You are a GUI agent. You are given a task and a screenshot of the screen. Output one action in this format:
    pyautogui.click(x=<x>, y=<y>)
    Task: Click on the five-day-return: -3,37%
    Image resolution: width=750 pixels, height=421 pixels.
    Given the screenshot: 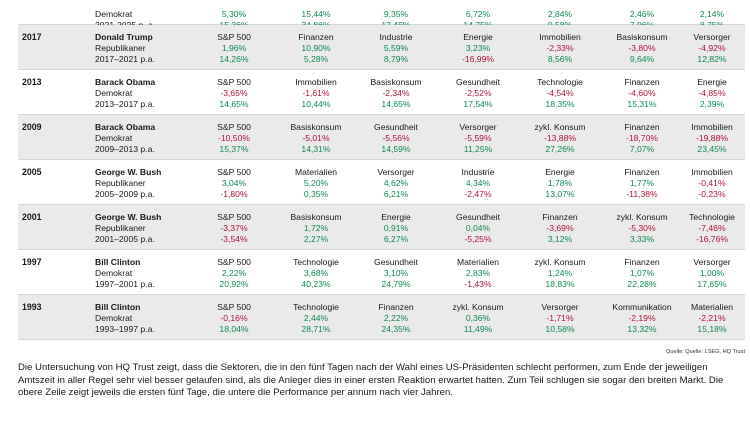 What is the action you would take?
    pyautogui.click(x=234, y=228)
    